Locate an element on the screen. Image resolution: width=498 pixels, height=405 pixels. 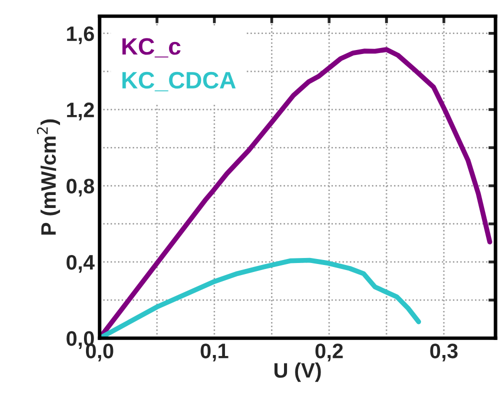
y-tick-label: 1,6 is located at coordinates (80, 35).